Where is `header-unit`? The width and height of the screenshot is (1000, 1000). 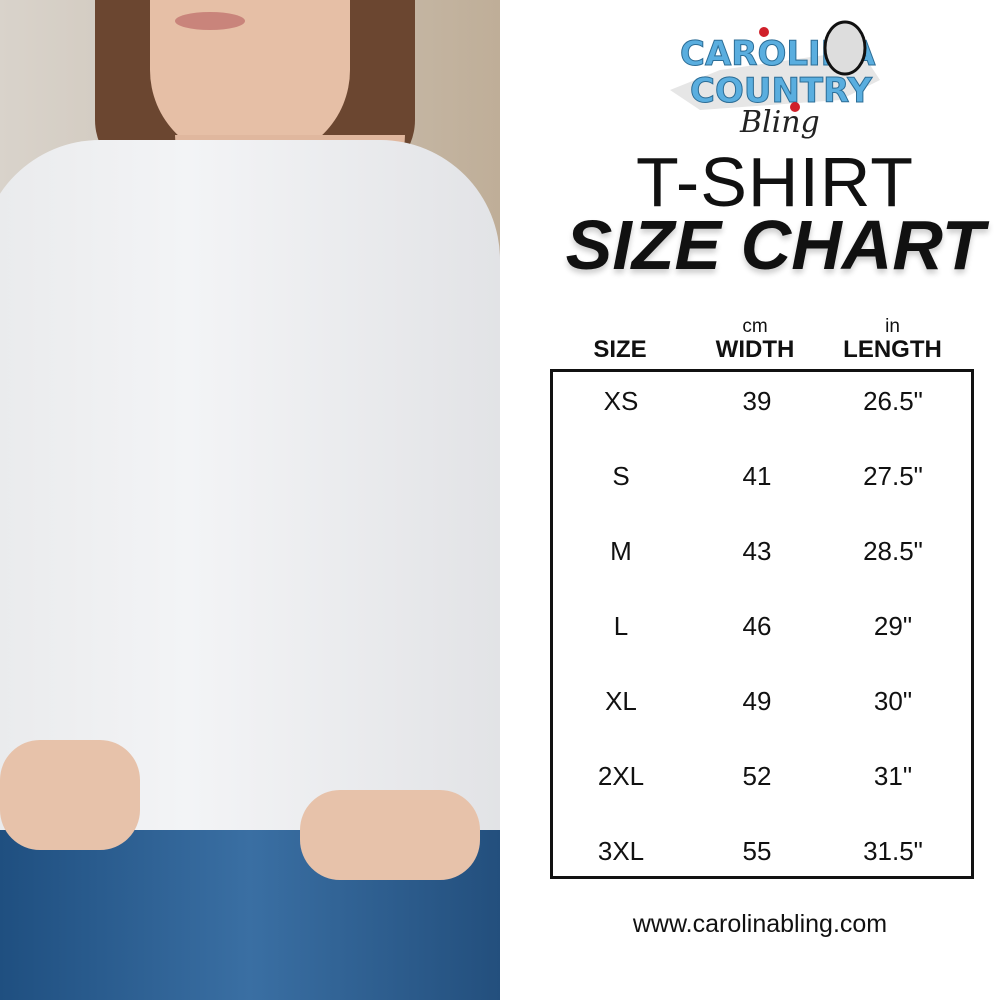
header-unit is located at coordinates (620, 327).